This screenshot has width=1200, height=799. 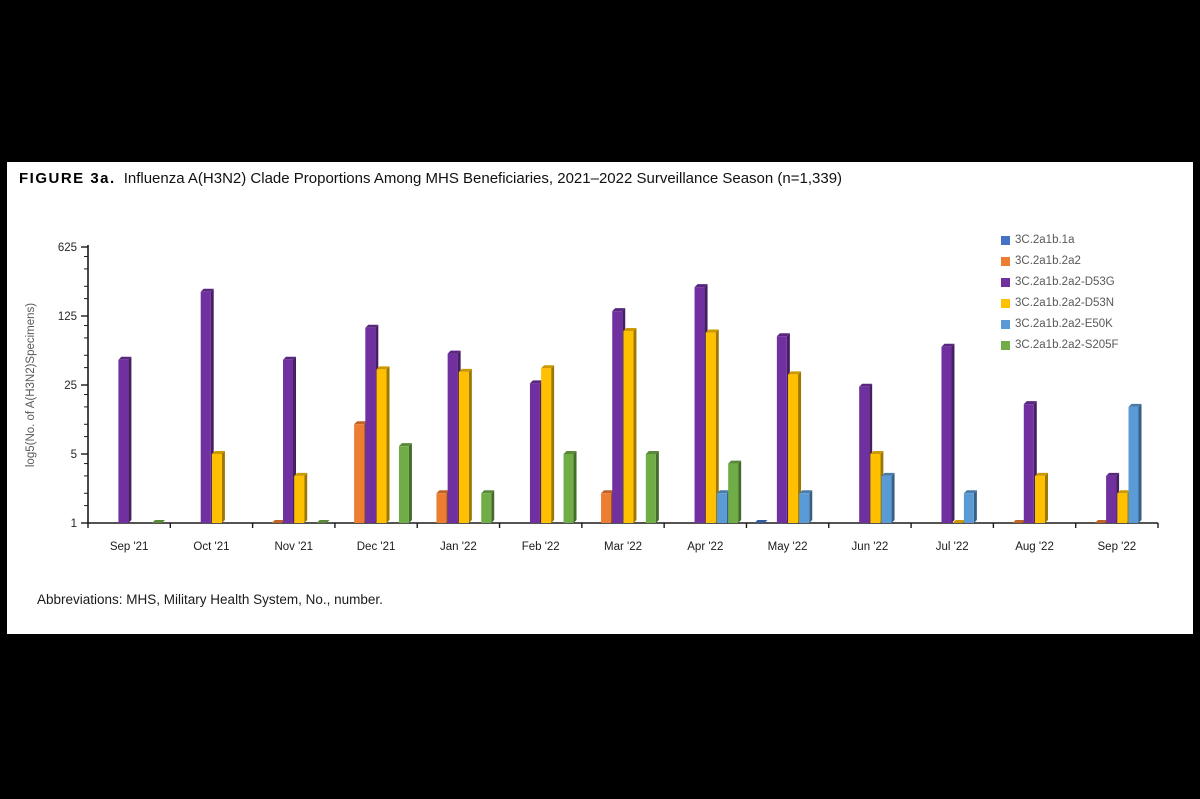 I want to click on x-tick-label: Sep '21, so click(x=129, y=547).